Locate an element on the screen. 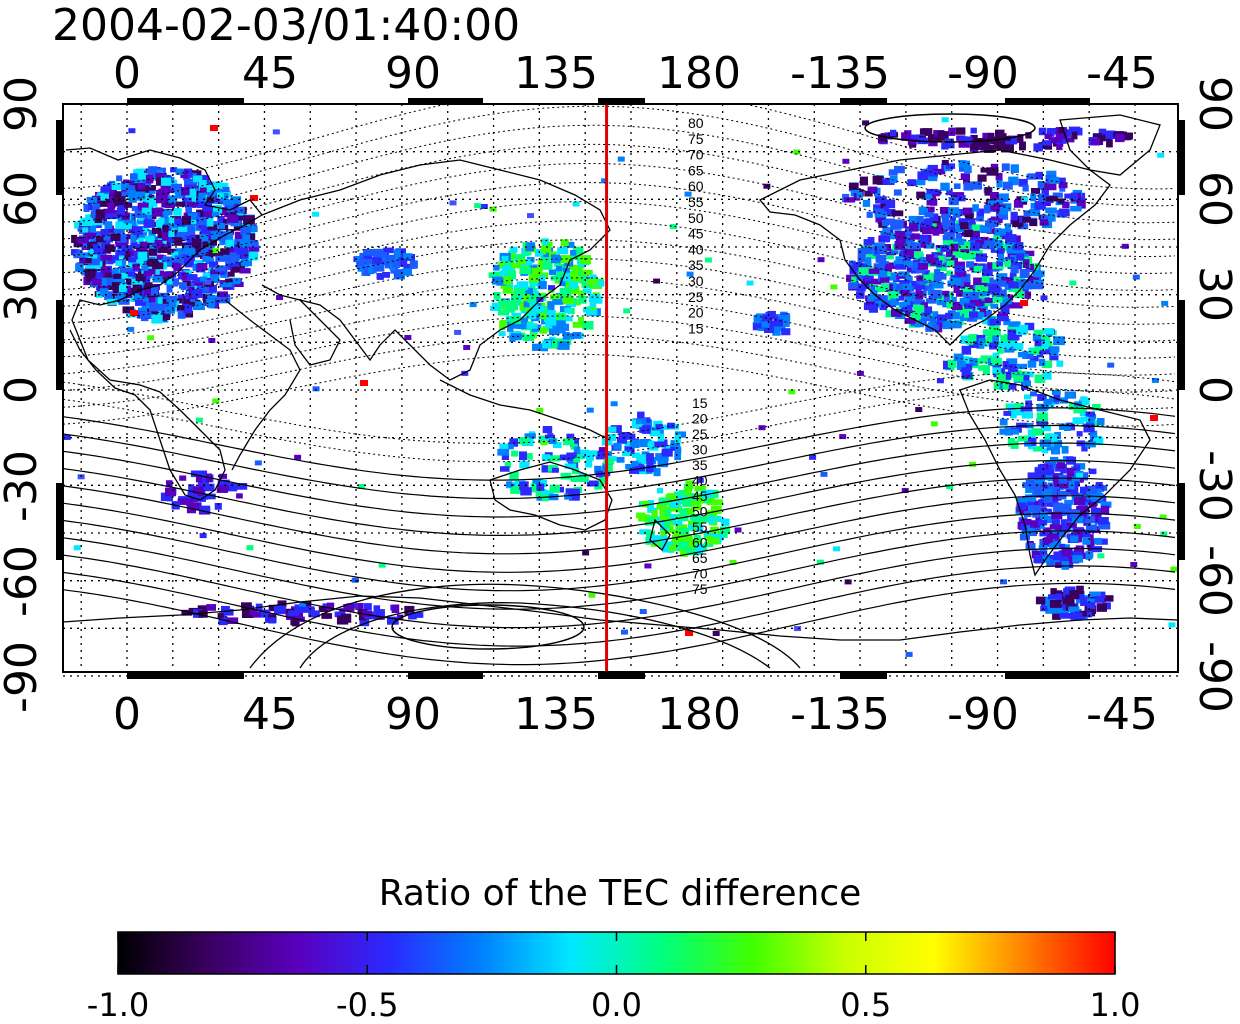 The image size is (1240, 1024). lon-tick-bottom: -90 is located at coordinates (983, 714).